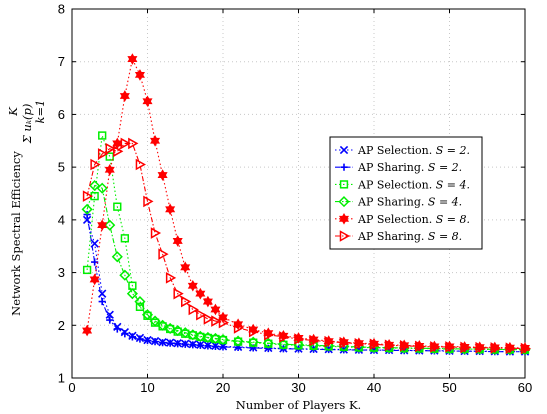 The height and width of the screenshot is (414, 547). I want to click on legend-label: AP Sharing. S = 8., so click(409, 236).